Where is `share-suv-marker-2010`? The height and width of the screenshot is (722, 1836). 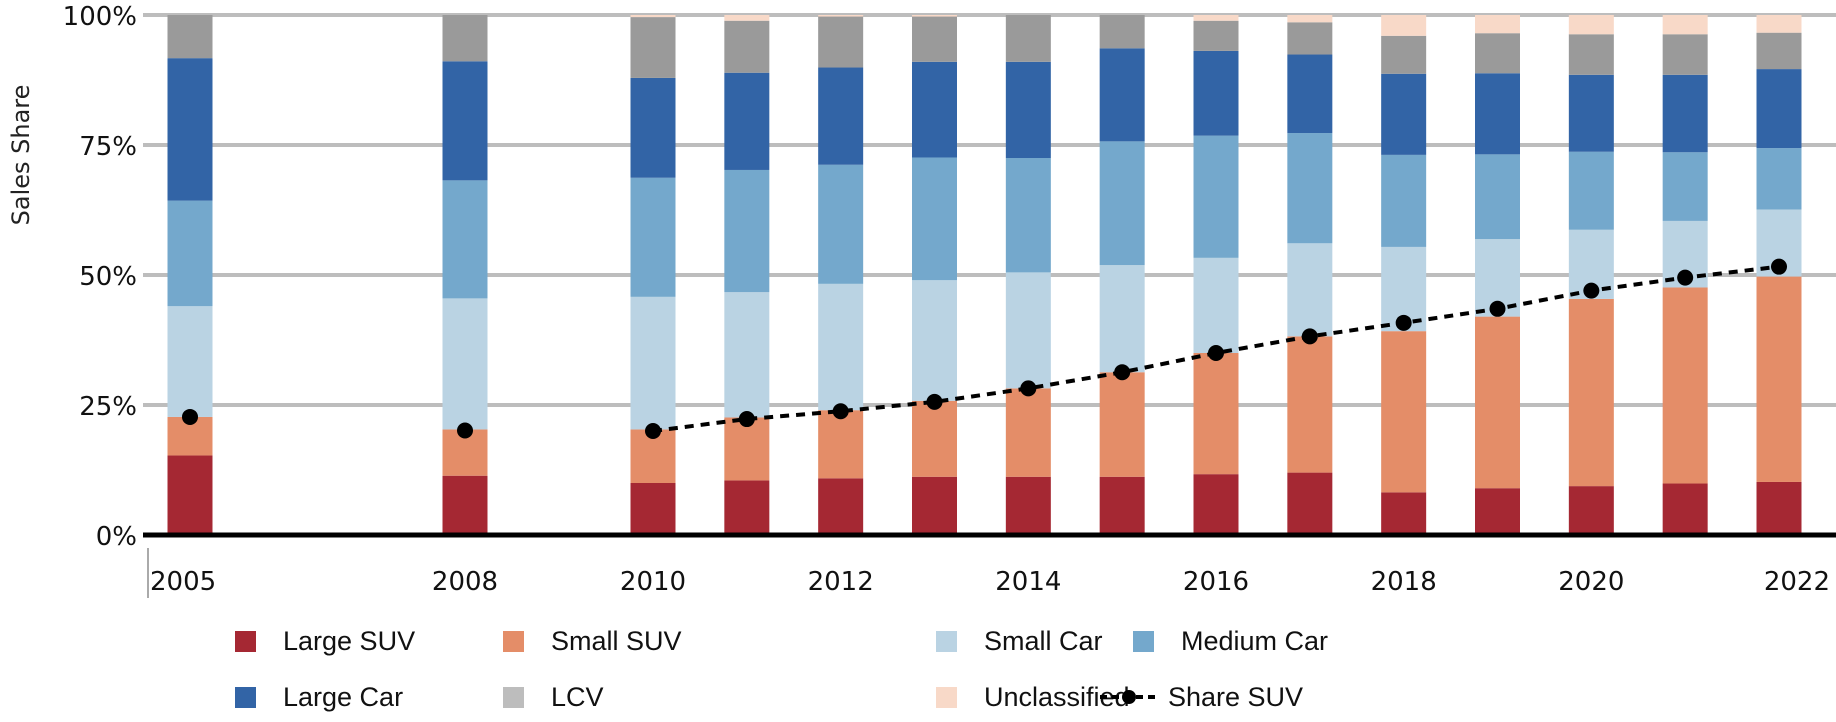 share-suv-marker-2010 is located at coordinates (653, 431).